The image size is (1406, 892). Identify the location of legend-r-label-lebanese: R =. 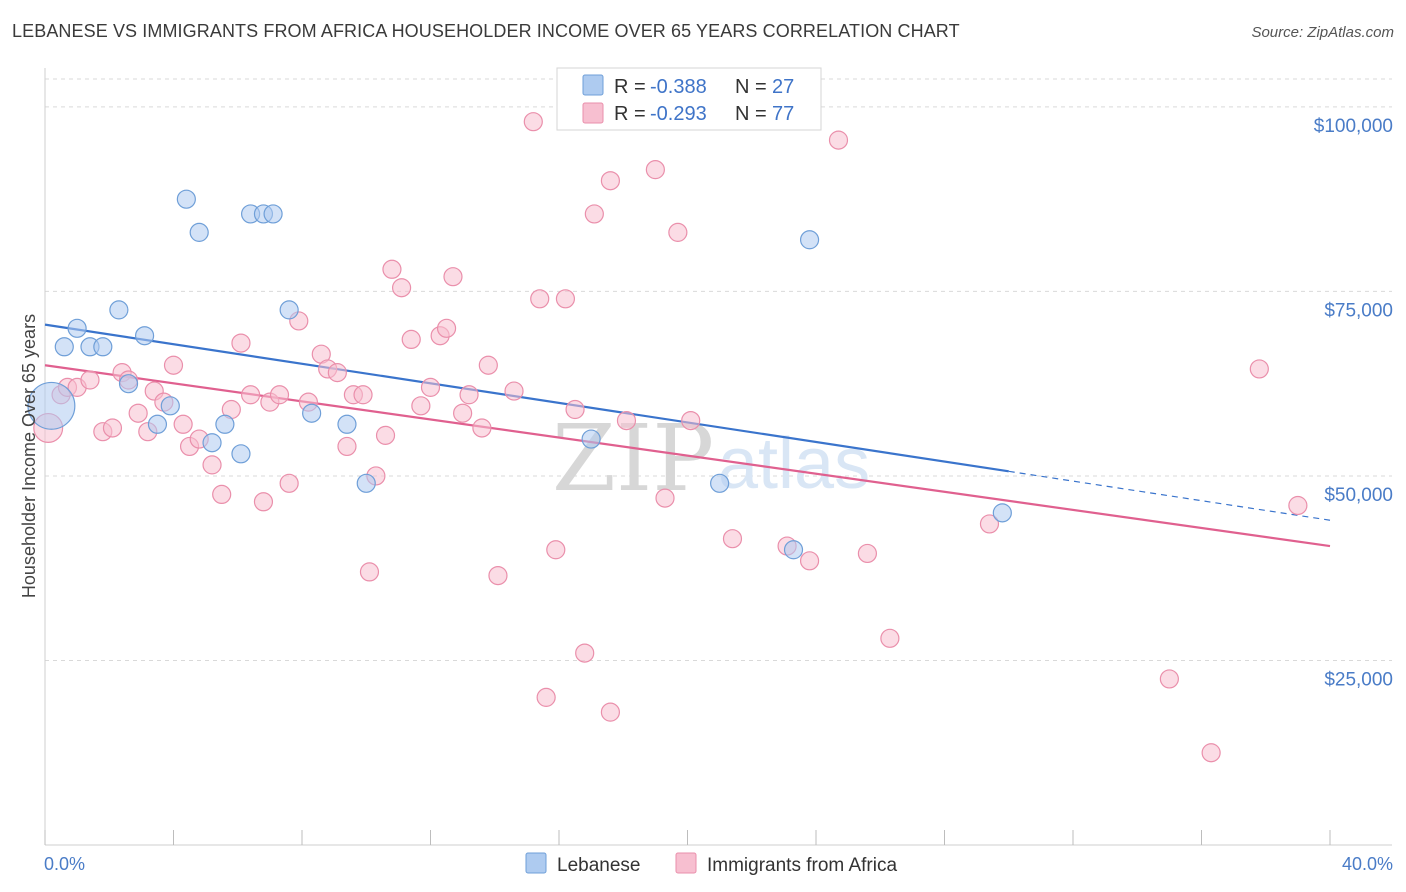
(630, 87).